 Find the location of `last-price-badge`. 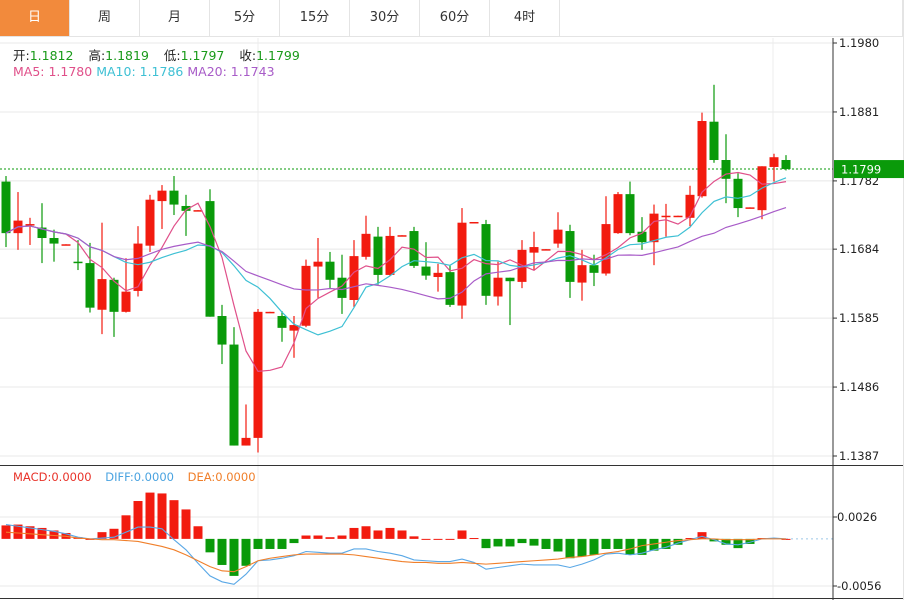

last-price-badge is located at coordinates (869, 169).